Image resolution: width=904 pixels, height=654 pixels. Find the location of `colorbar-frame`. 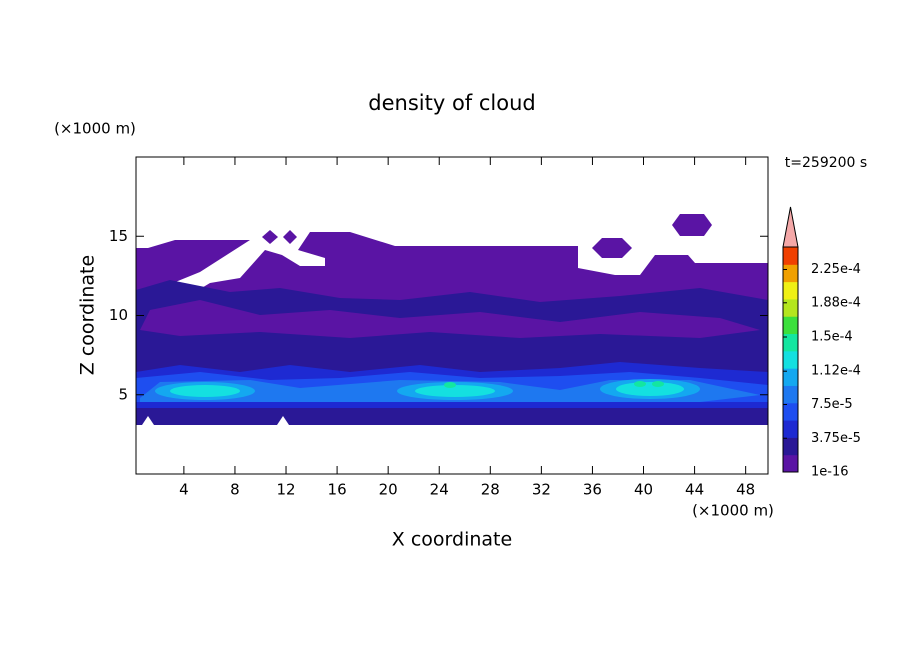

colorbar-frame is located at coordinates (790, 359).